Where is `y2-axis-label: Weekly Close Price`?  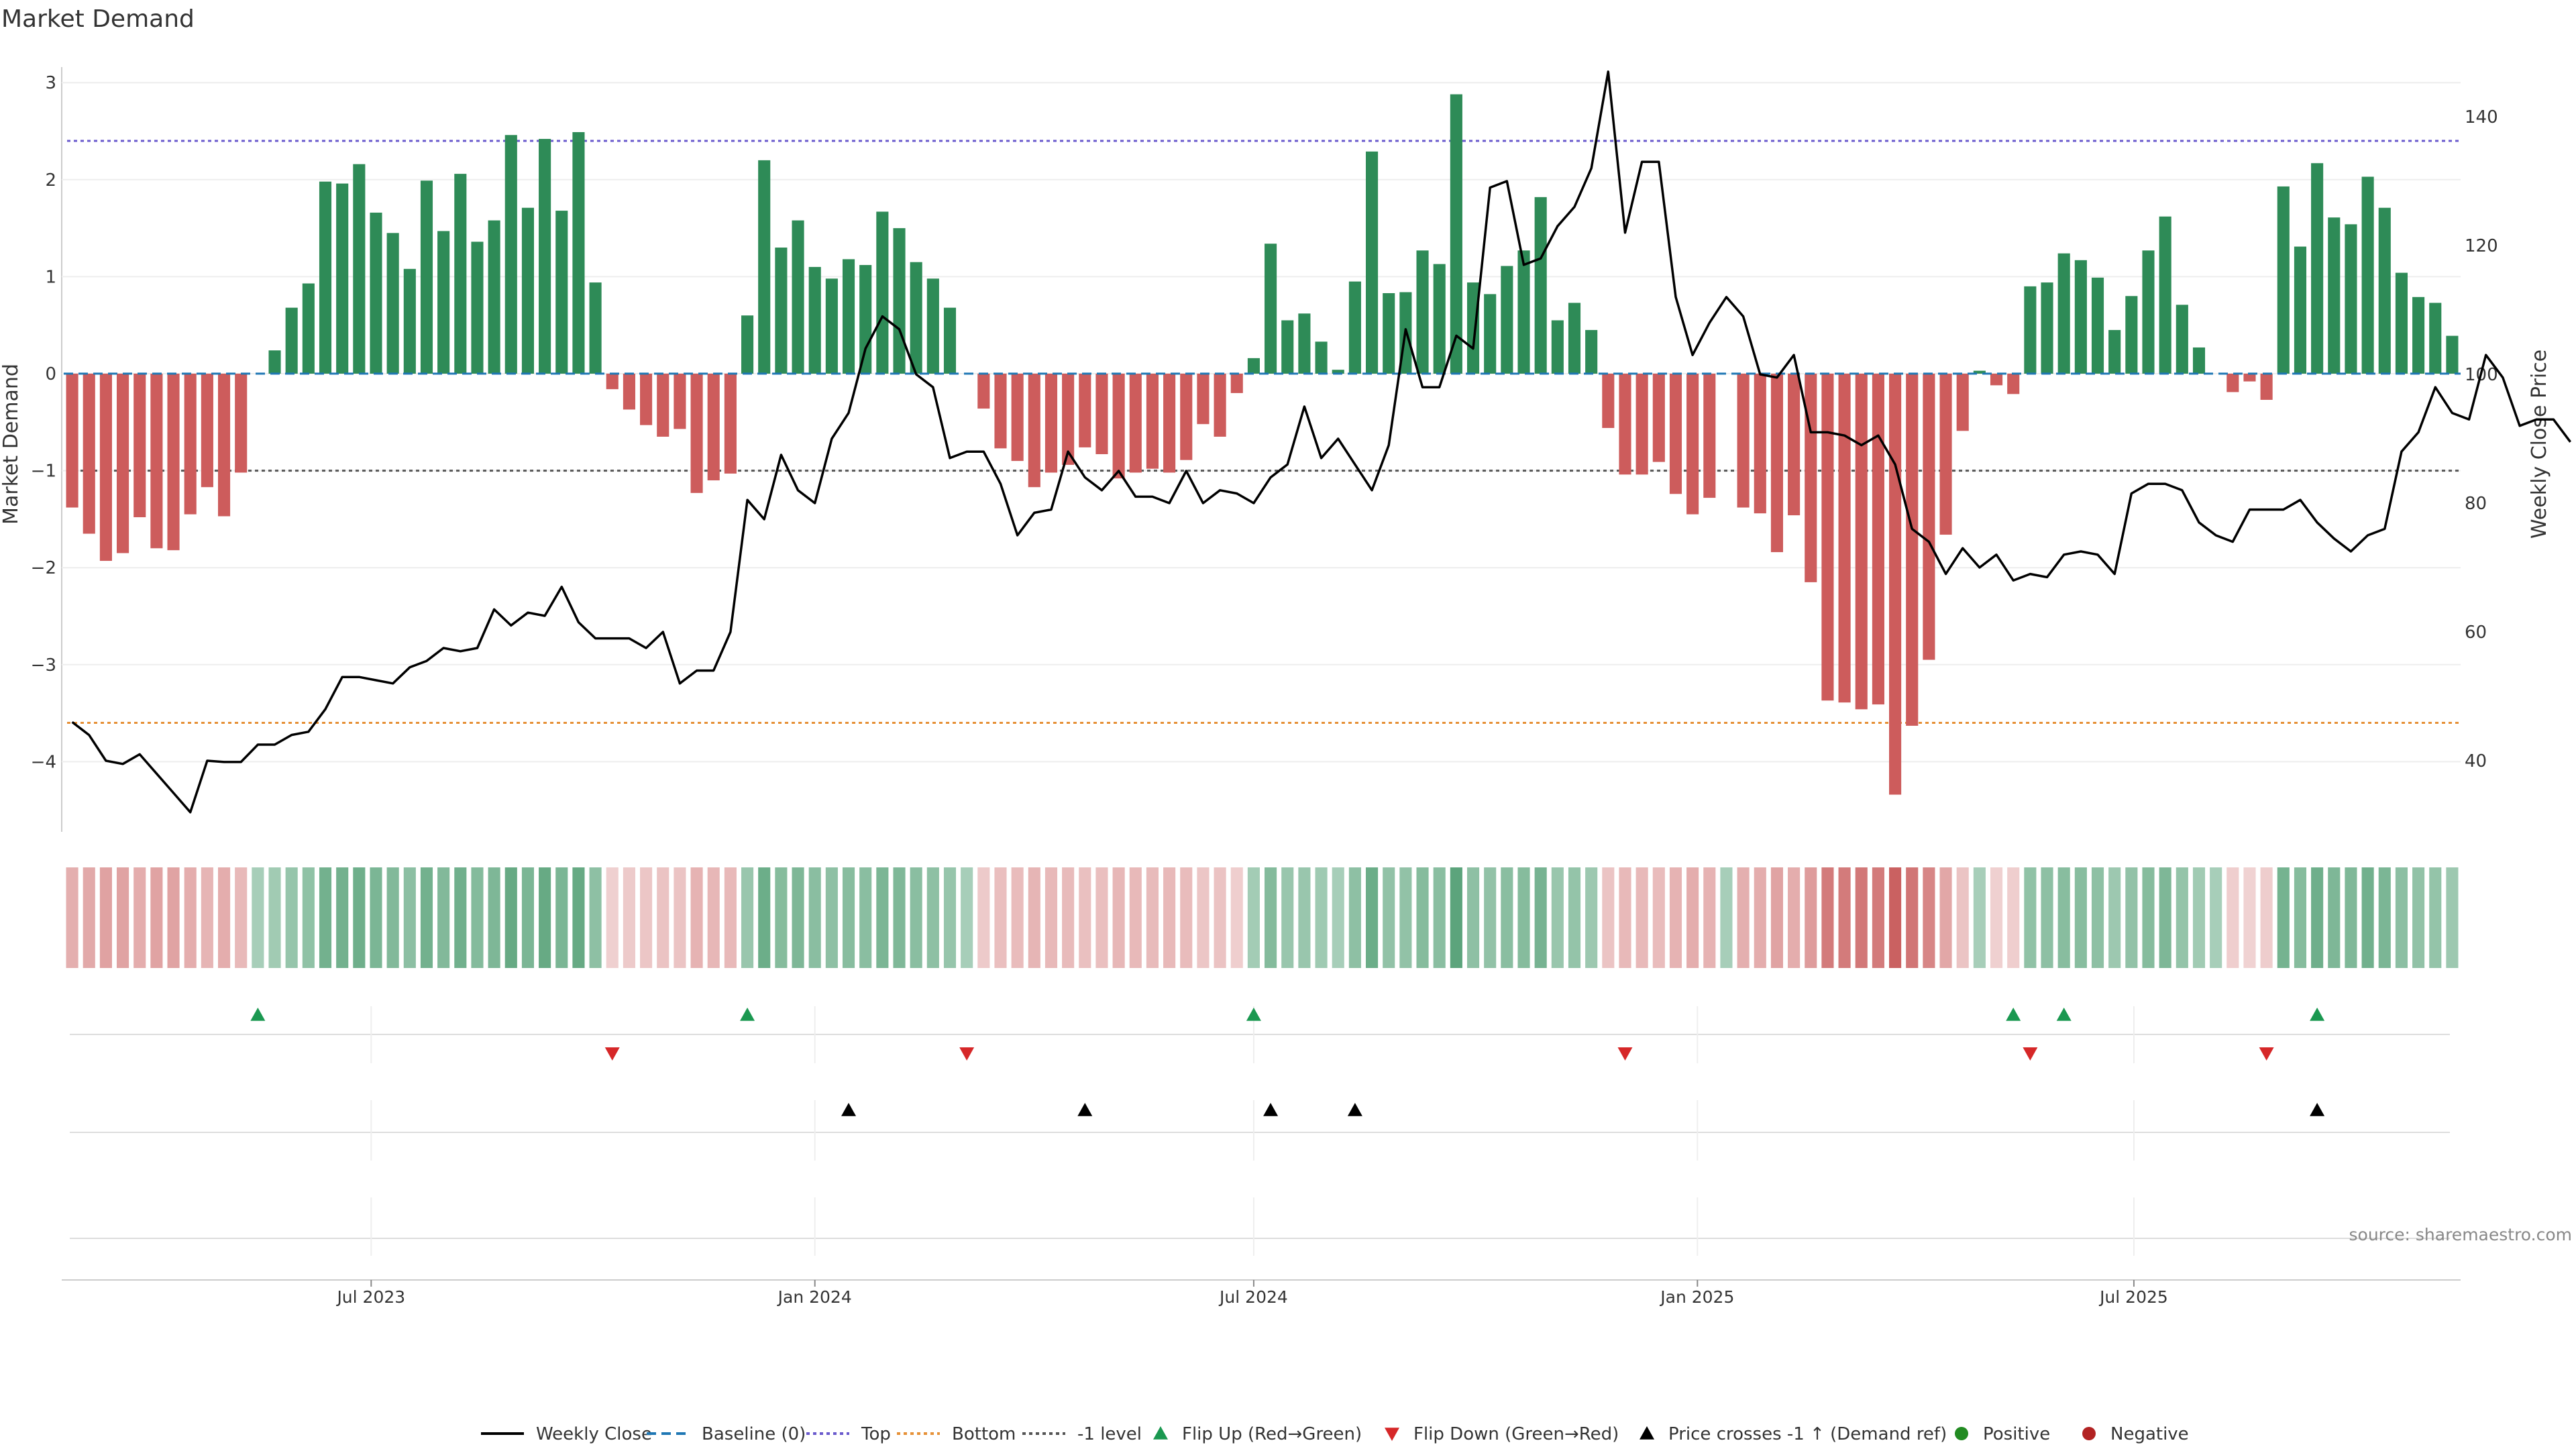 y2-axis-label: Weekly Close Price is located at coordinates (2539, 444).